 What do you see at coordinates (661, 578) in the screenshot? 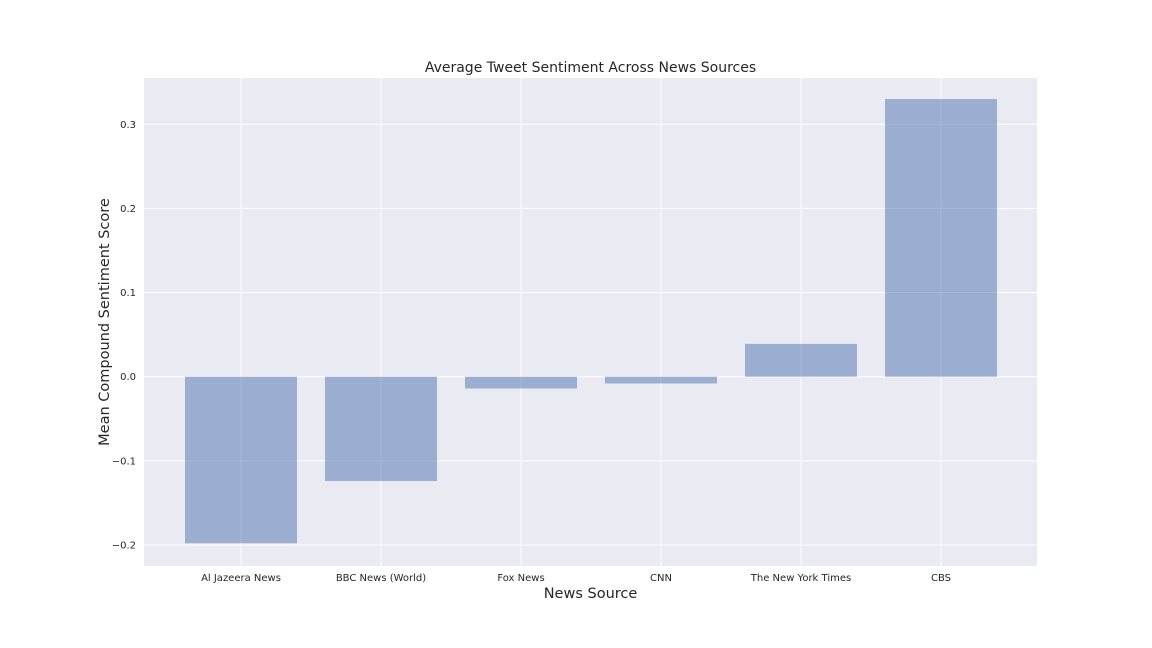
I see `x-tick-label: CNN` at bounding box center [661, 578].